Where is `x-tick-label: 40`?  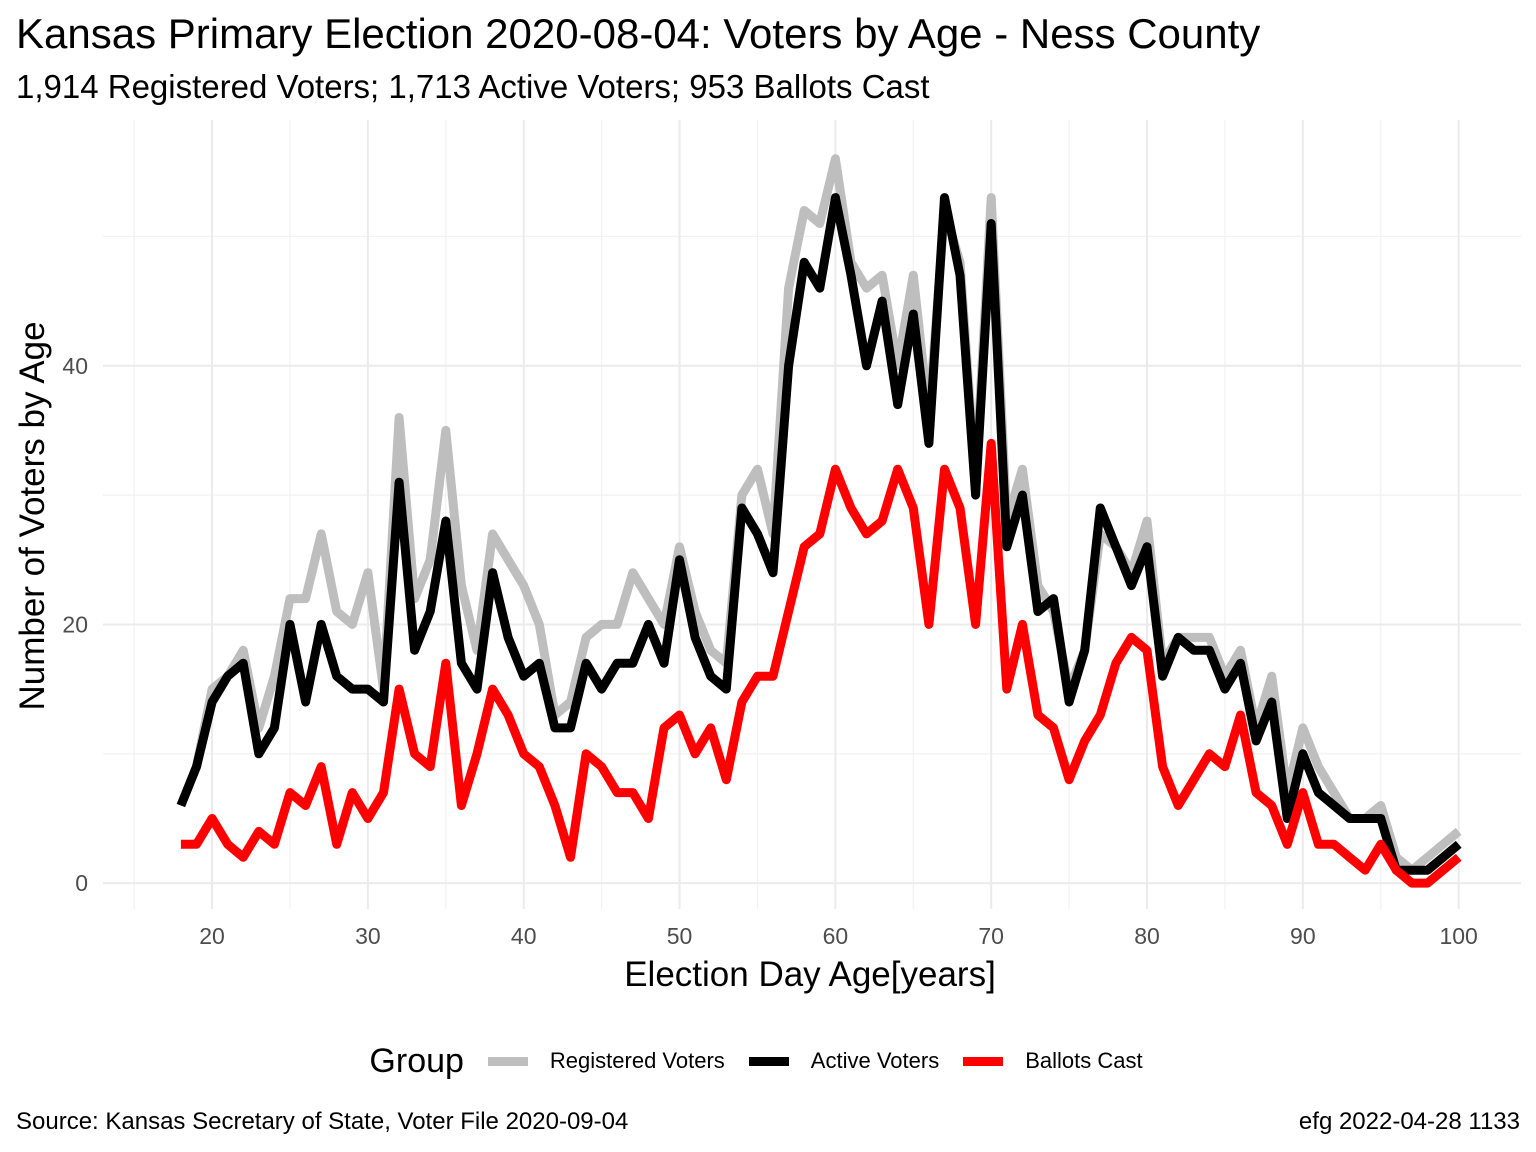 x-tick-label: 40 is located at coordinates (524, 936).